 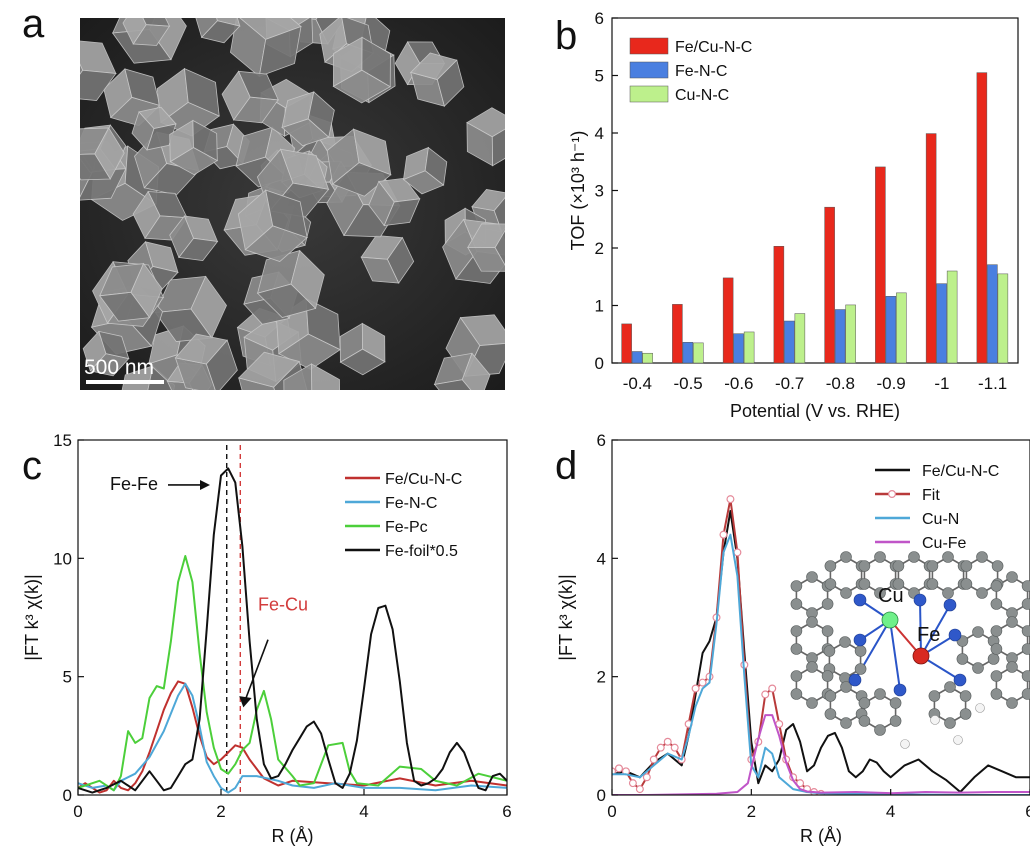 What do you see at coordinates (283, 605) in the screenshot?
I see `annotation-fe-cu: Fe-Cu` at bounding box center [283, 605].